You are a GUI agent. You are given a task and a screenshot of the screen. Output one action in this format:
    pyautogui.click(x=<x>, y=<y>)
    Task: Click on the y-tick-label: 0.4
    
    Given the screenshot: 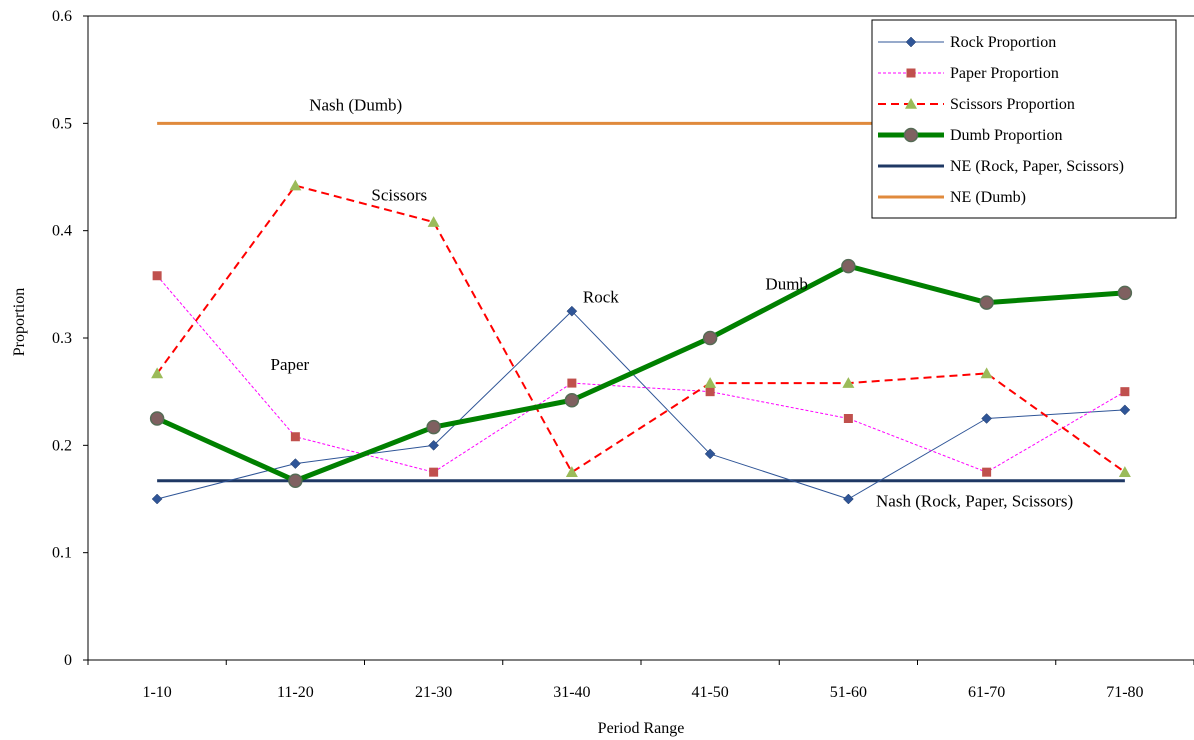 What is the action you would take?
    pyautogui.click(x=62, y=231)
    